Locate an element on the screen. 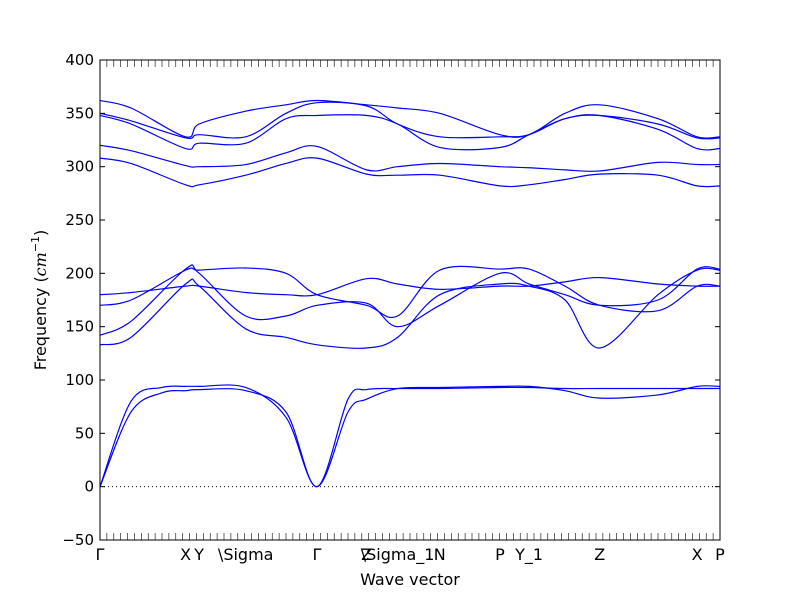 The image size is (800, 604). y-tick-label: 150 is located at coordinates (79, 327).